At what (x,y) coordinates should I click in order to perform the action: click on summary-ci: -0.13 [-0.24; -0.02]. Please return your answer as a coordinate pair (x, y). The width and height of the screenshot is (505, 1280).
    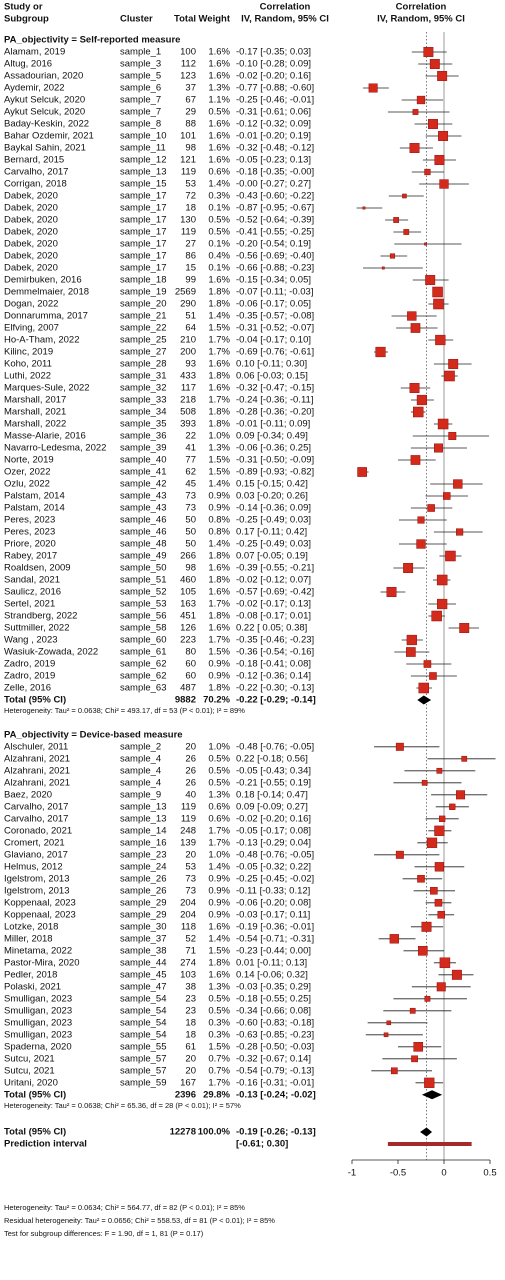
    Looking at the image, I should click on (276, 1094).